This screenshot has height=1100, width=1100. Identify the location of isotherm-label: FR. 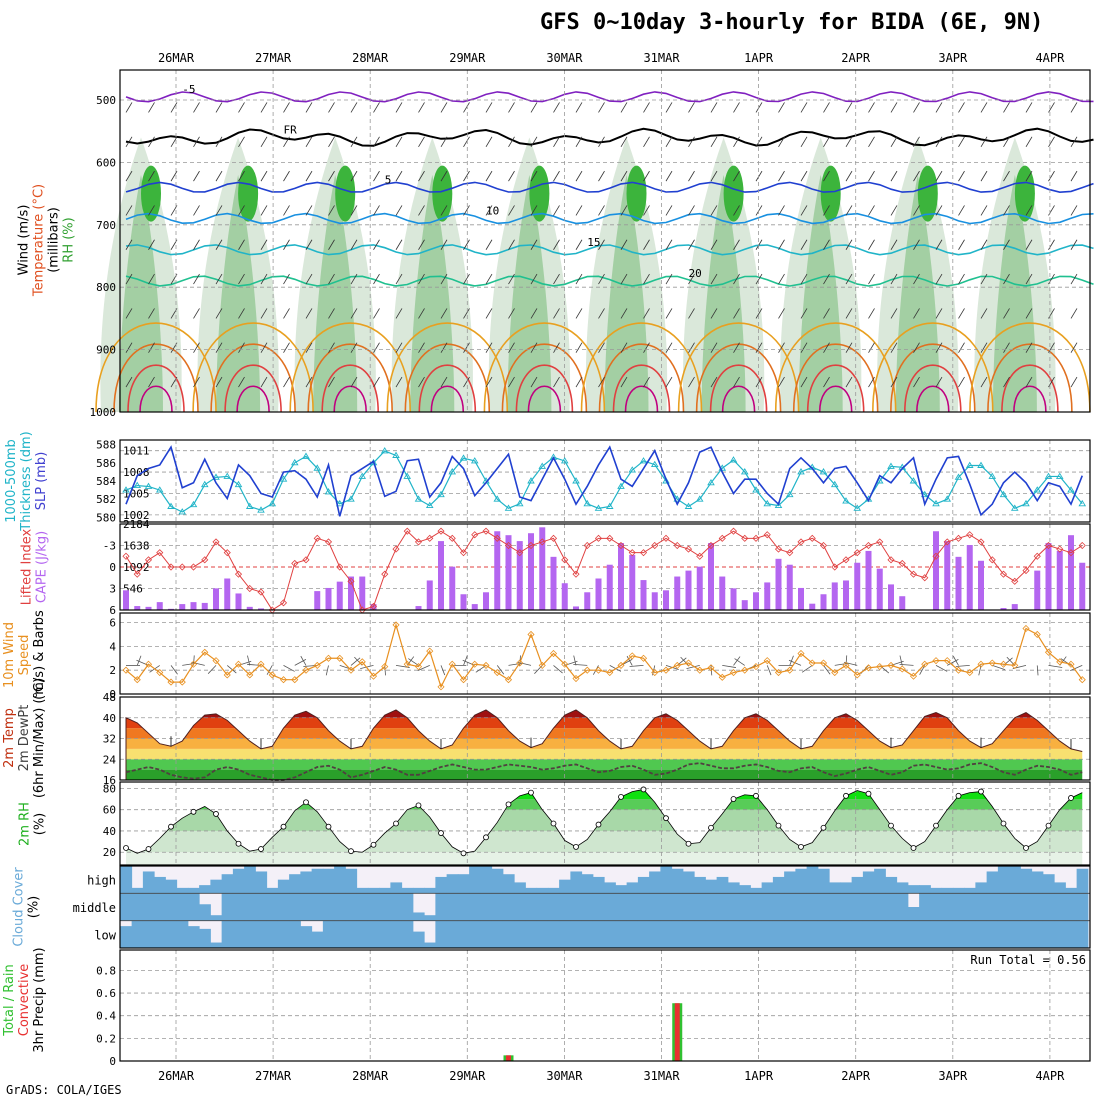
(291, 129).